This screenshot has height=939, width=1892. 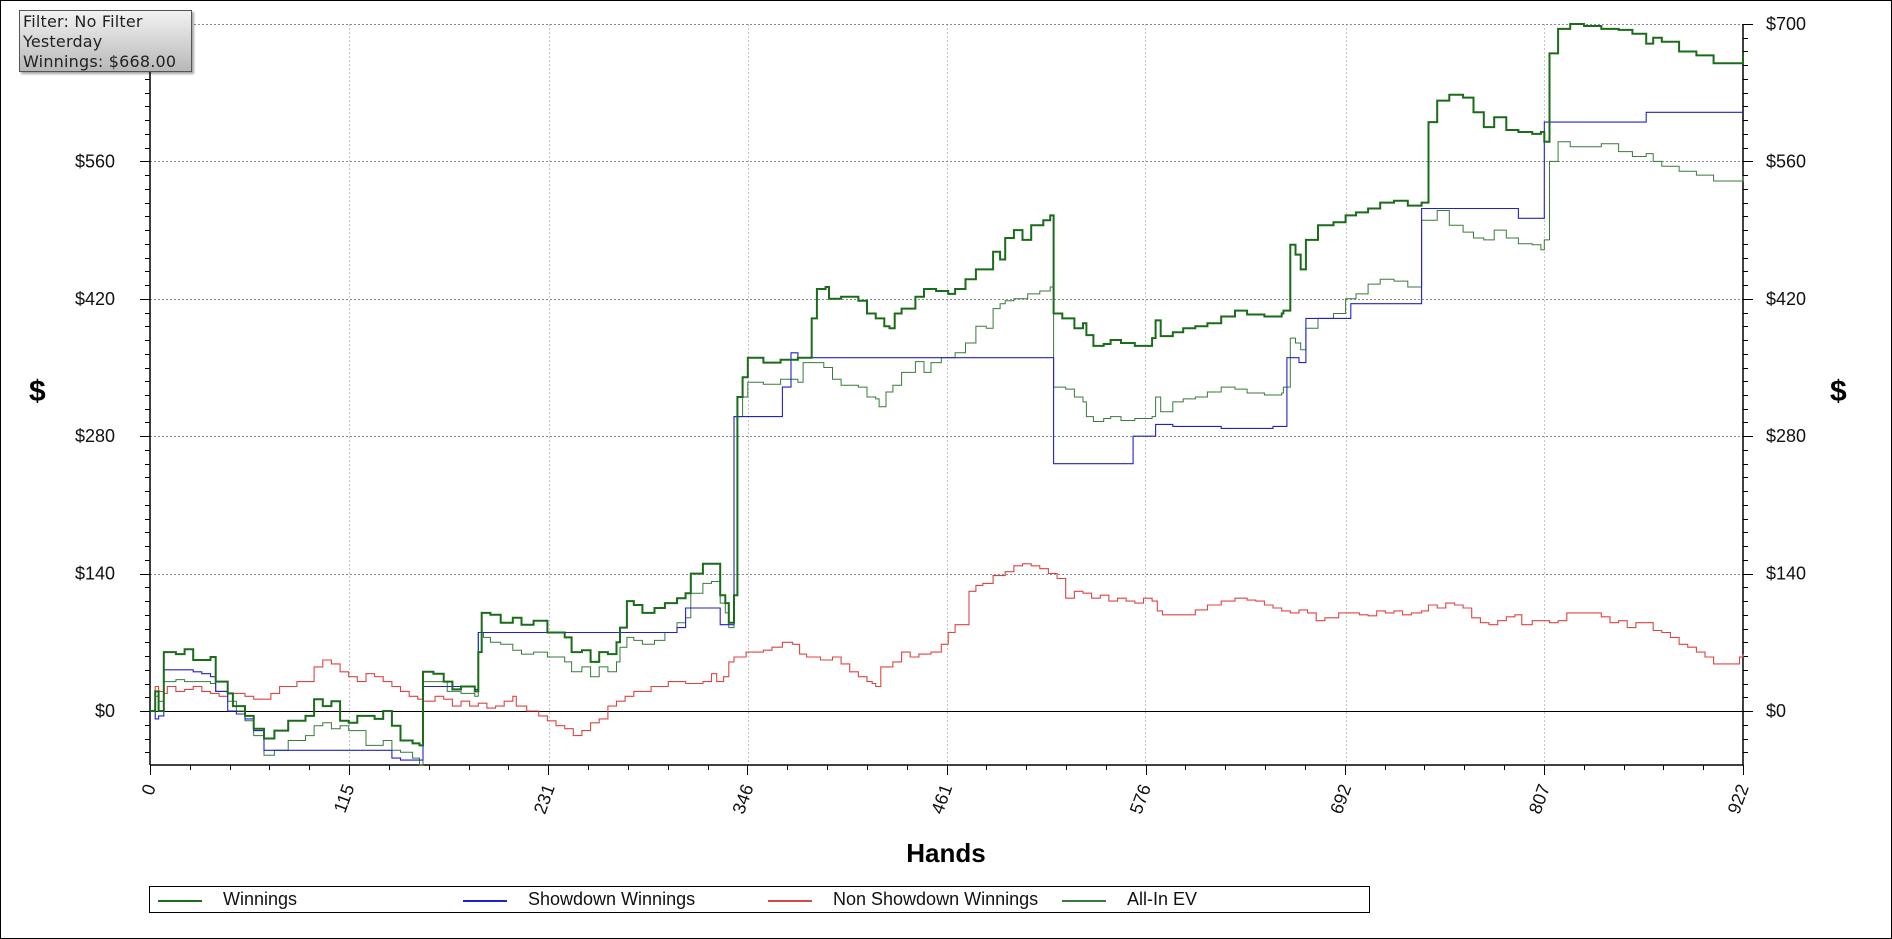 I want to click on y-tick-label-right: $700, so click(x=1786, y=24).